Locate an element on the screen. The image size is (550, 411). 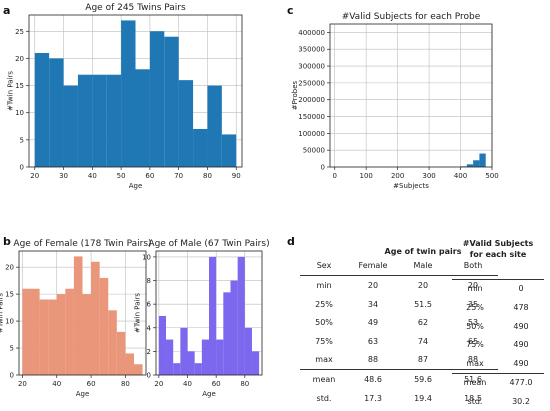
cell-both: 65 is located at coordinates (473, 341).